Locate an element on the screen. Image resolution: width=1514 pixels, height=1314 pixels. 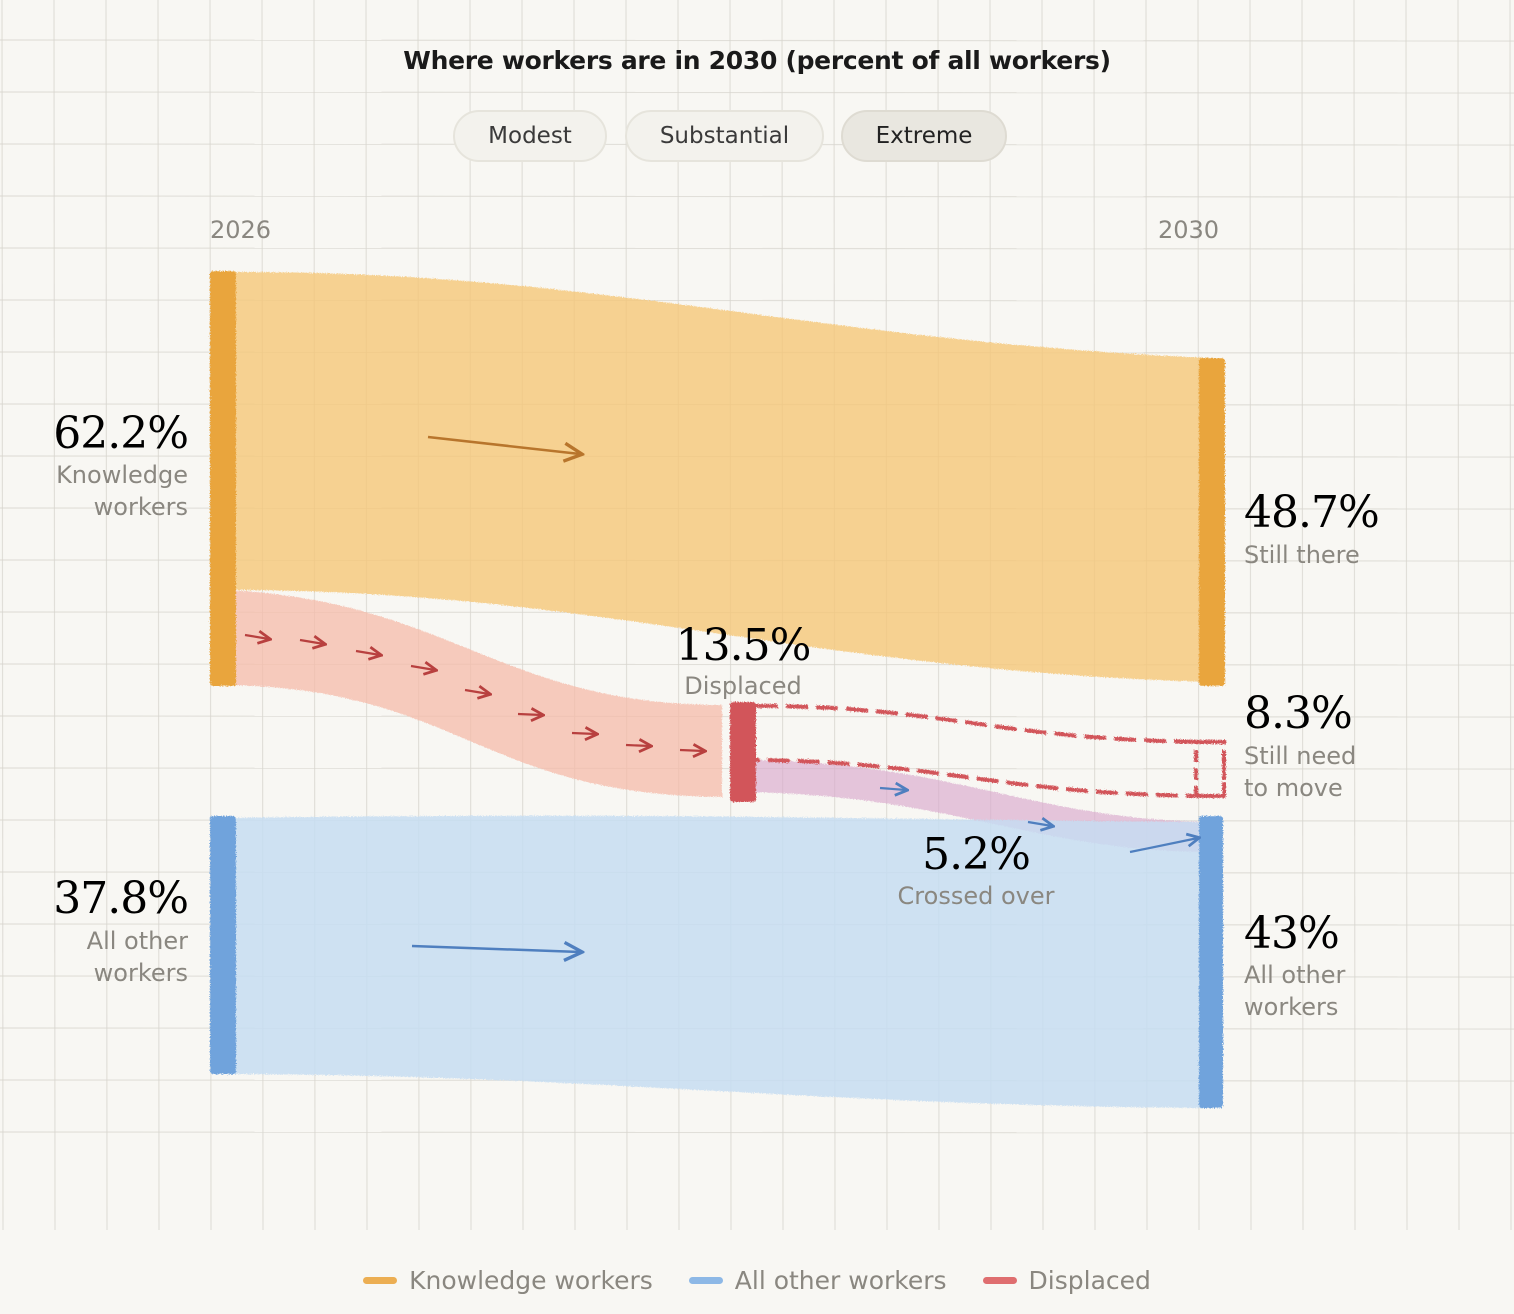
displaced-flow-arrows is located at coordinates (474, 693).